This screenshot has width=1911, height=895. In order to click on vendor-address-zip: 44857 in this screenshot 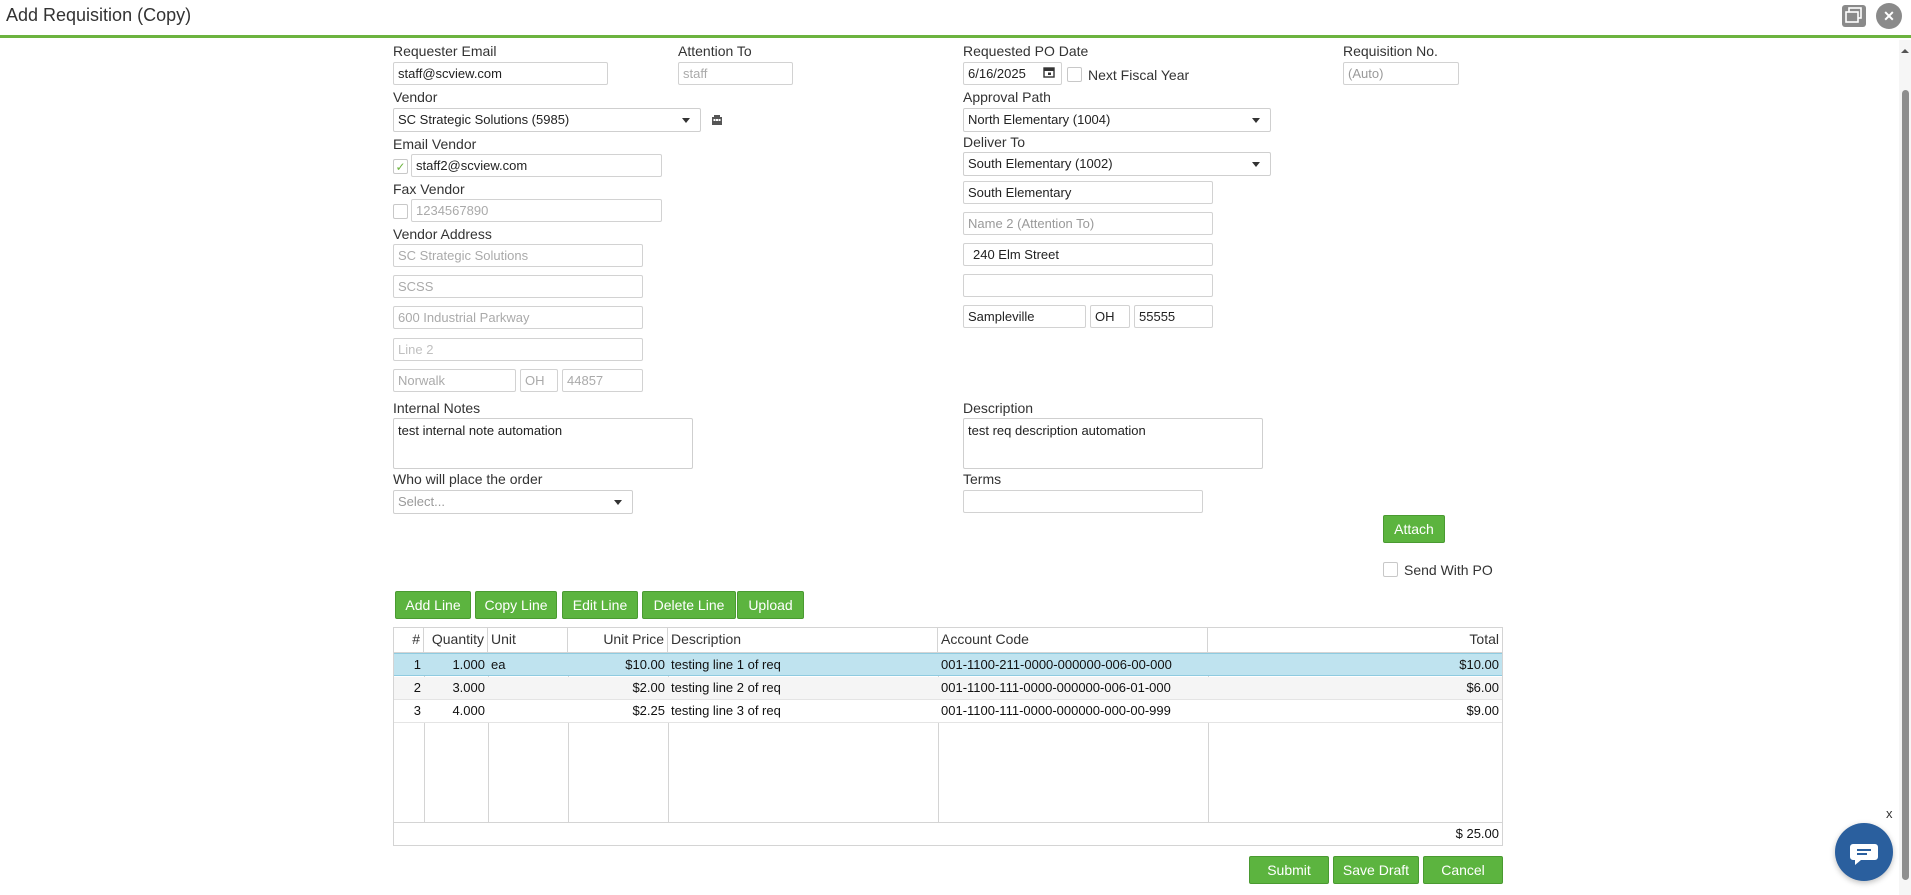, I will do `click(602, 380)`.